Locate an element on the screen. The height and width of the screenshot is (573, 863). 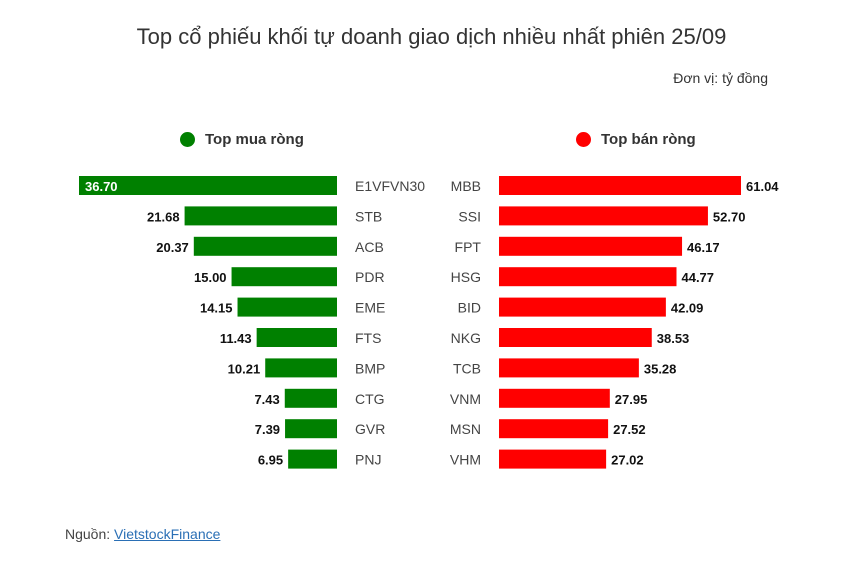
buy-value-label: 7.39 is located at coordinates (267, 429).